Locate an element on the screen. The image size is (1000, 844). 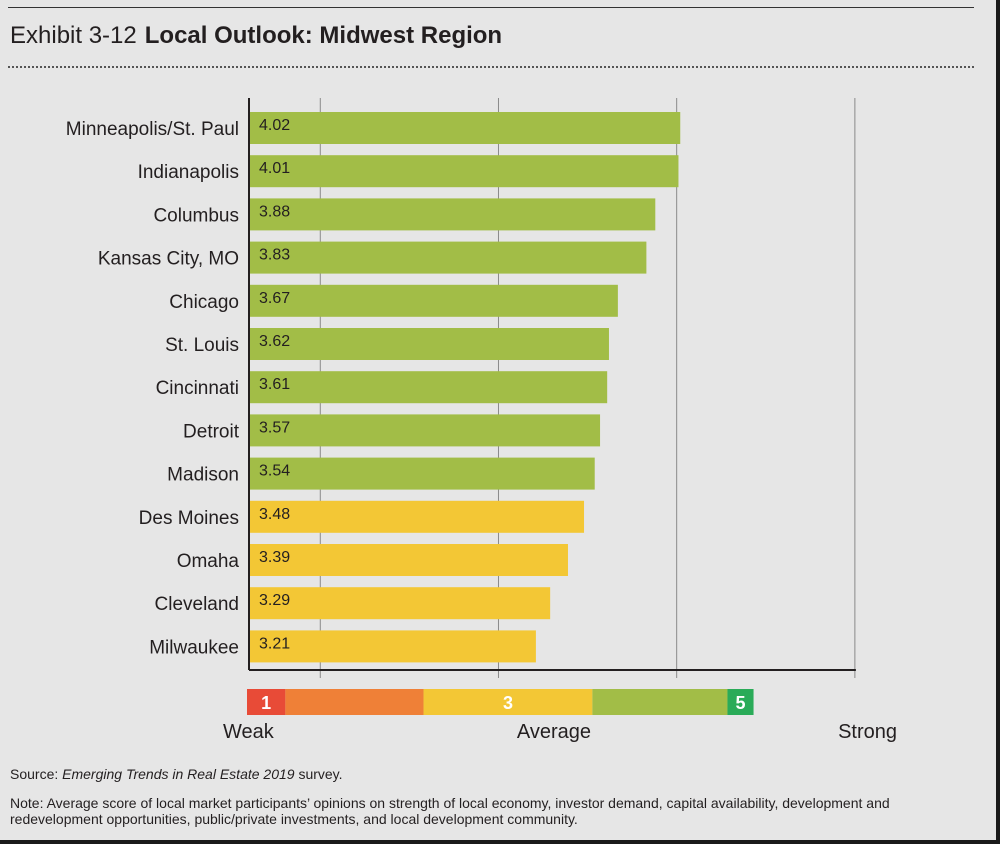
scale-number: 1 is located at coordinates (266, 703).